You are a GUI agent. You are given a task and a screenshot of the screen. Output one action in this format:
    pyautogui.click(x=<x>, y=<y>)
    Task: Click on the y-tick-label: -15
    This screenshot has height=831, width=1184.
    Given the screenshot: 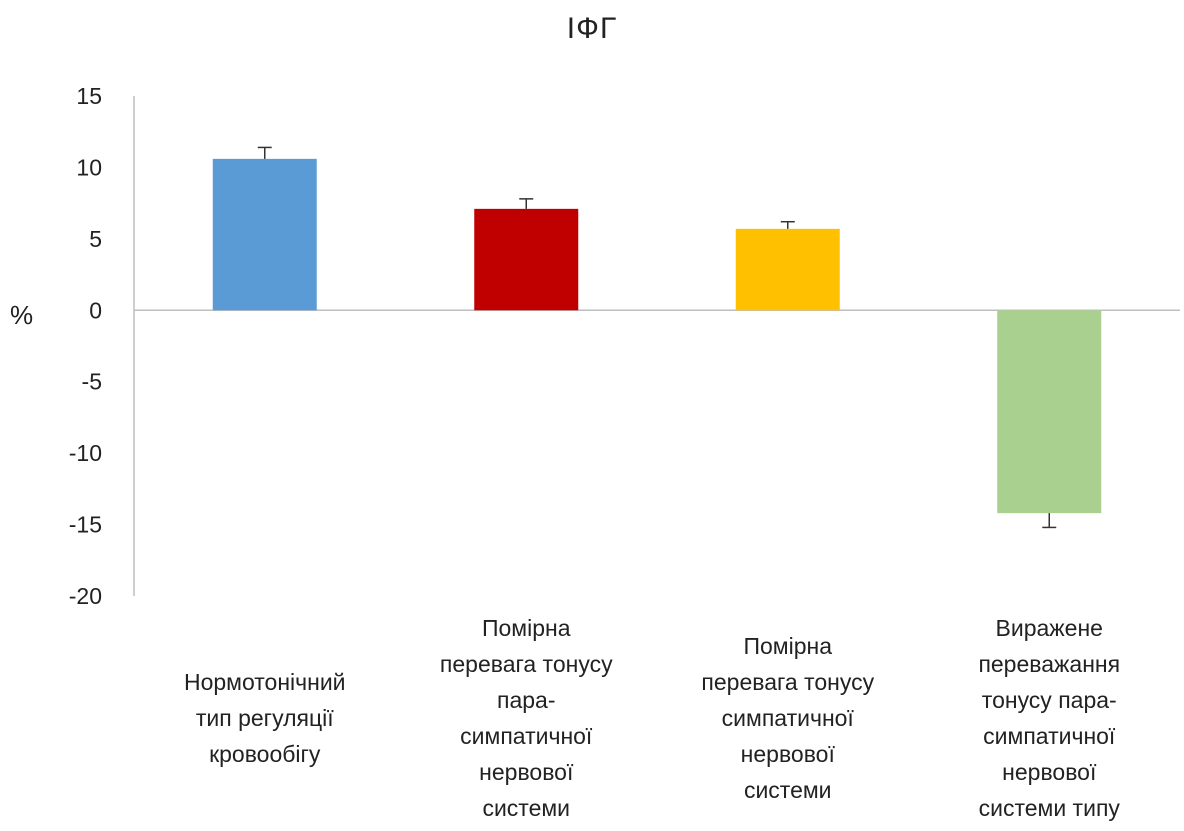 What is the action you would take?
    pyautogui.click(x=85, y=525)
    